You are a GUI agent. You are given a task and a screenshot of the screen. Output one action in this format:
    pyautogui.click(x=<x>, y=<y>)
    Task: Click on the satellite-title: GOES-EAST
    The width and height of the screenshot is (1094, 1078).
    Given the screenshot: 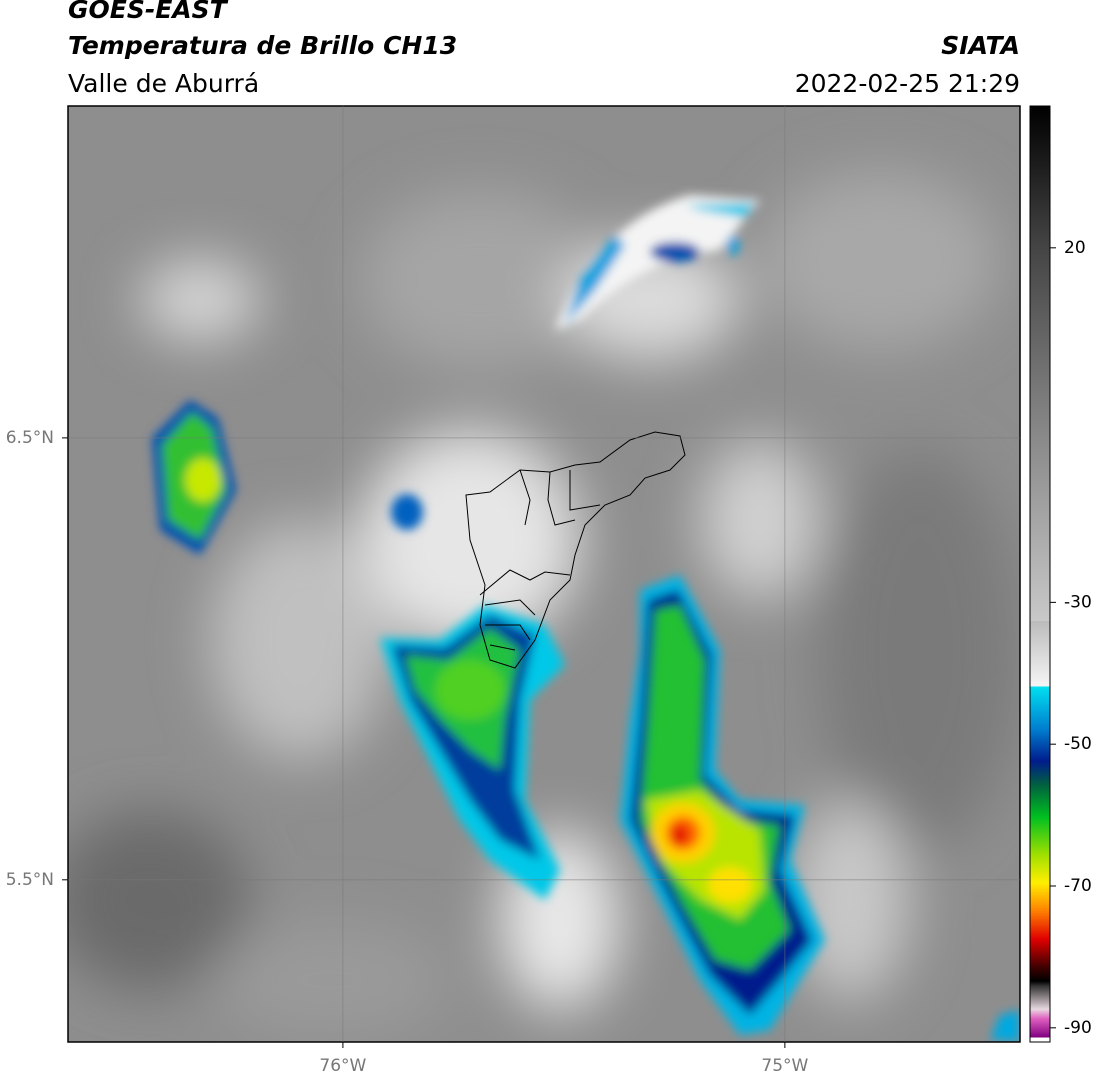 What is the action you would take?
    pyautogui.click(x=147, y=12)
    